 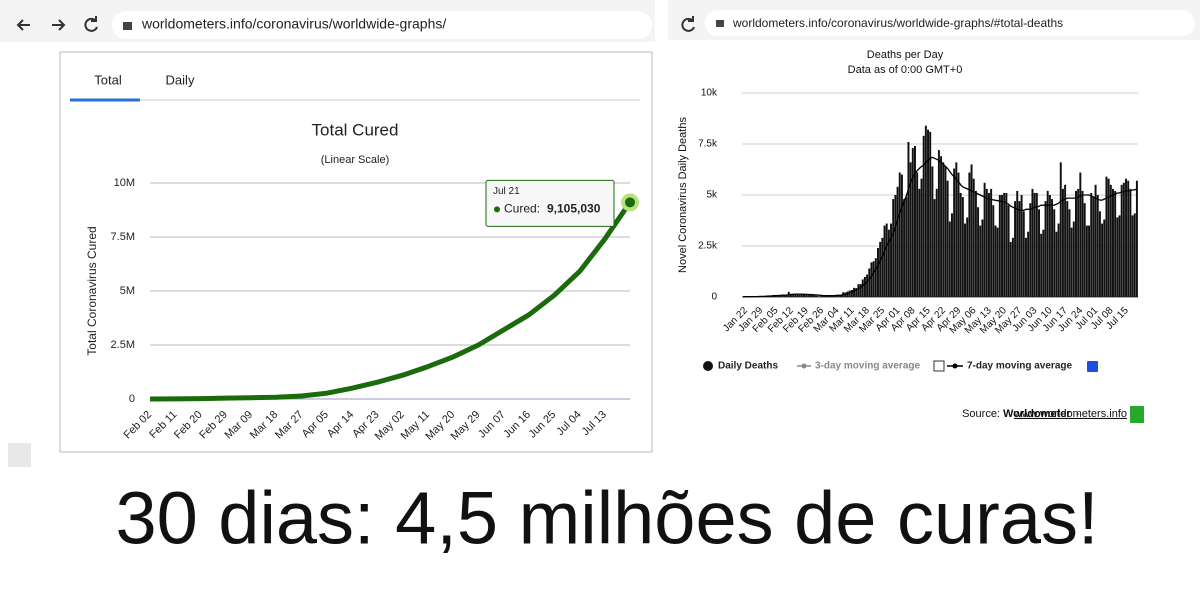 What do you see at coordinates (124, 183) in the screenshot?
I see `y-tick-label: 10M` at bounding box center [124, 183].